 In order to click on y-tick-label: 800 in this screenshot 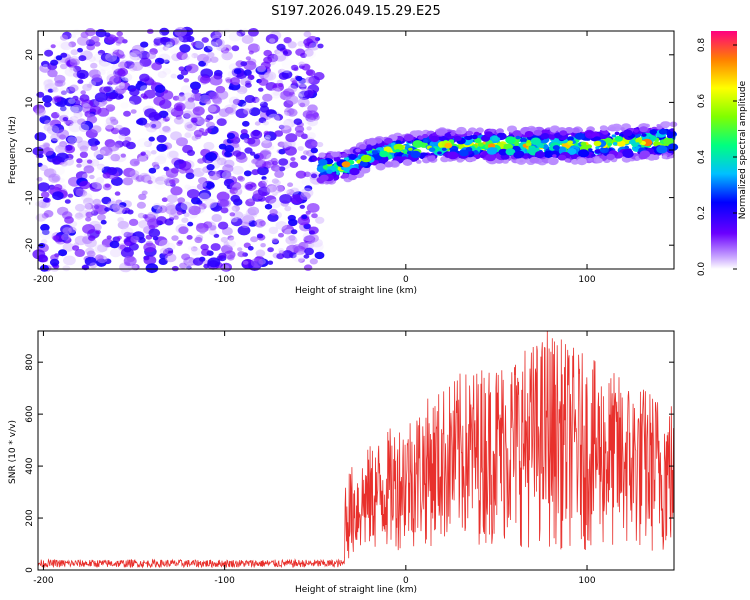, I will do `click(30, 361)`.